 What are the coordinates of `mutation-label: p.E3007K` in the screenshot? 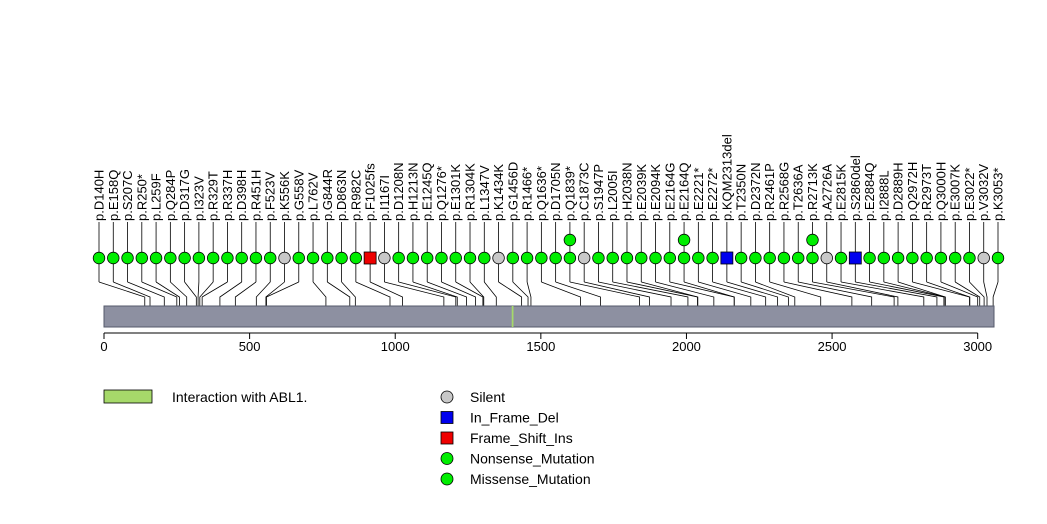 It's located at (955, 192).